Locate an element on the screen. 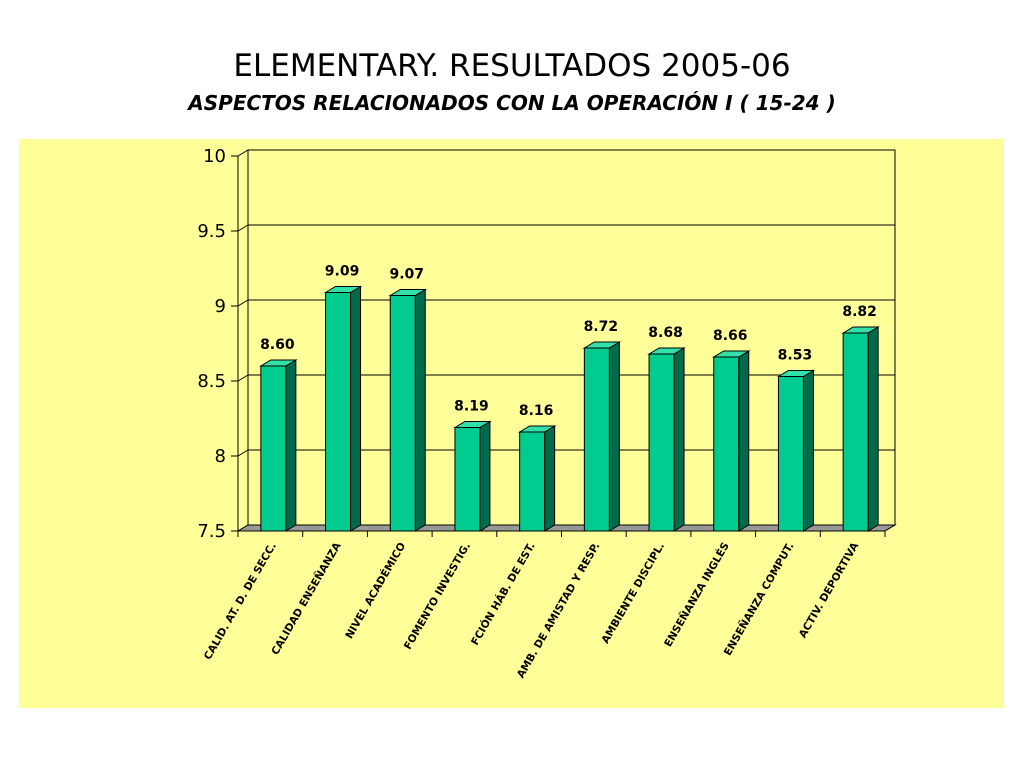 This screenshot has width=1024, height=768. x-tick-label: ENSEÑANZA INGLÉS is located at coordinates (696, 594).